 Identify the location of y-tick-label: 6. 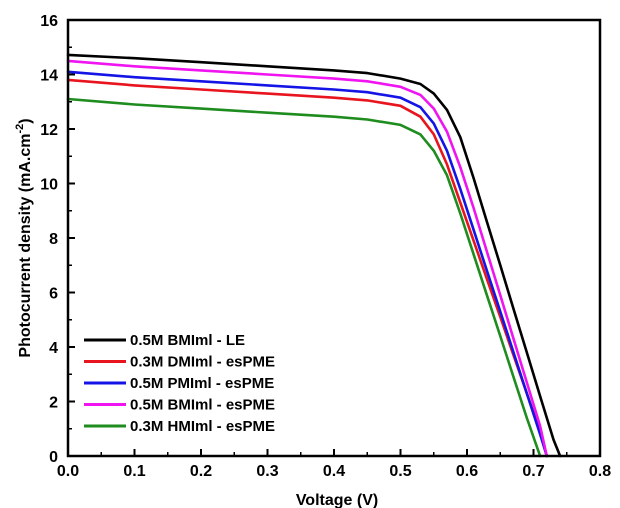
(53, 294).